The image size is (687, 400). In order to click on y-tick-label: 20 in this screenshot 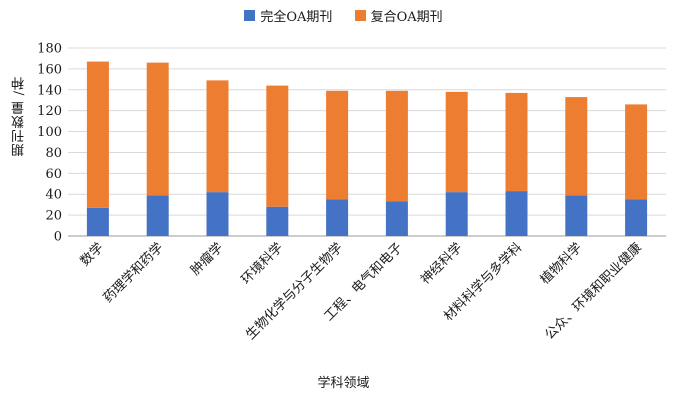, I will do `click(53, 216)`.